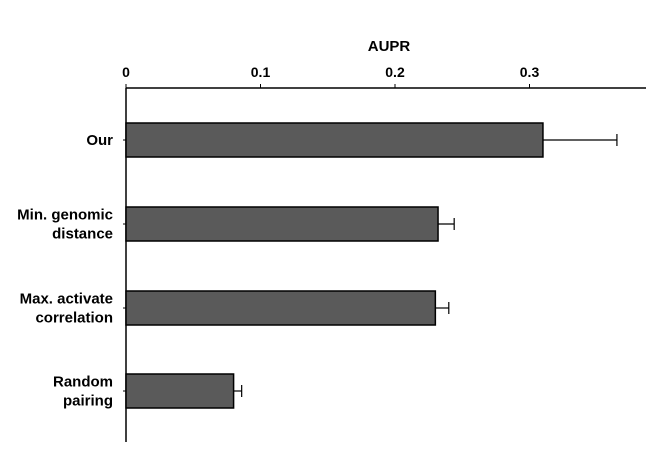  I want to click on category-label: correlation, so click(74, 318).